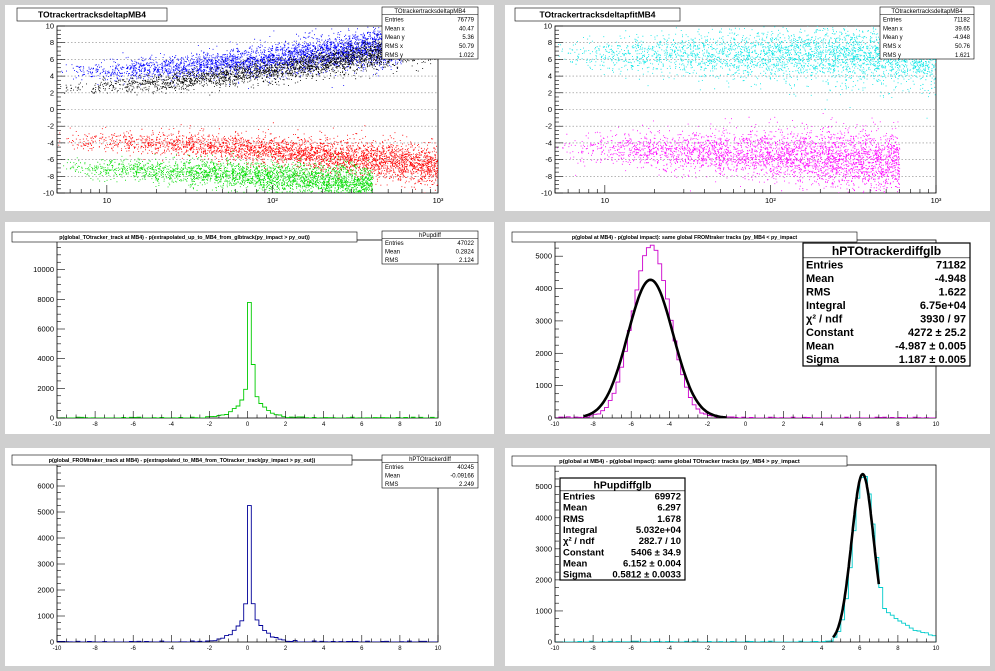  I want to click on stats-value: 4272 ± 25.2, so click(937, 333).